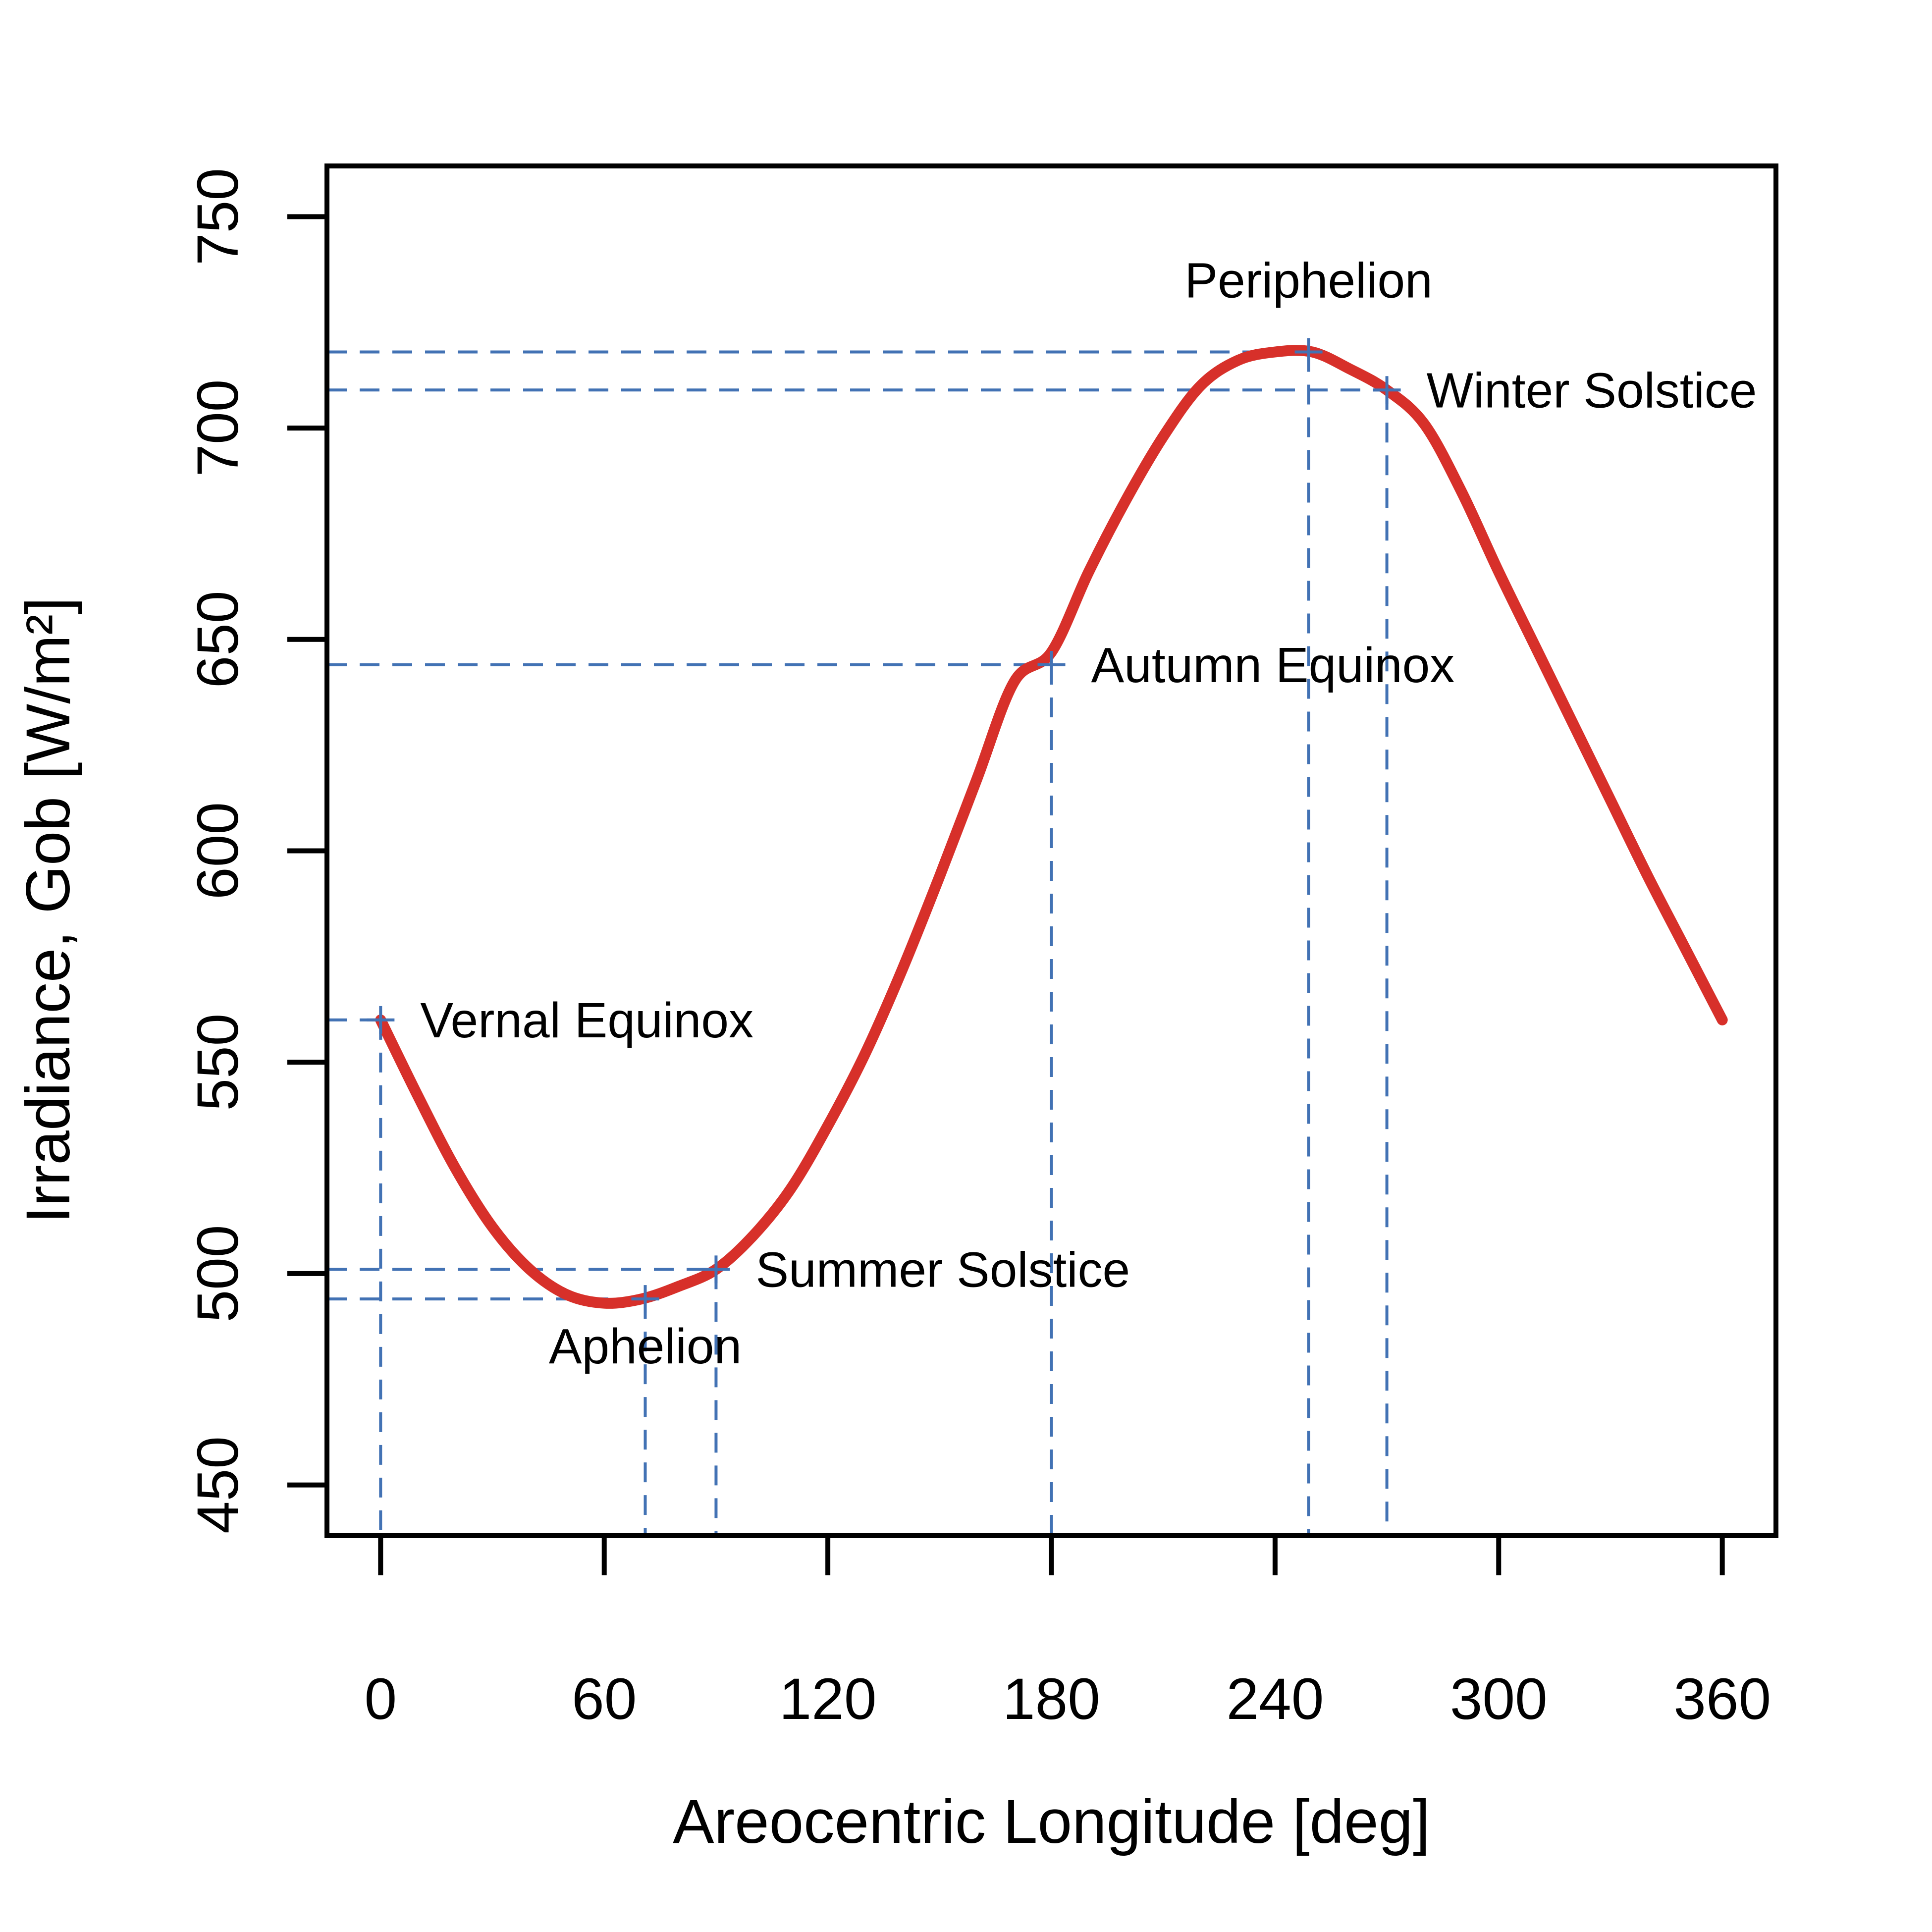  I want to click on y-tick-label-3: 600, so click(218, 851).